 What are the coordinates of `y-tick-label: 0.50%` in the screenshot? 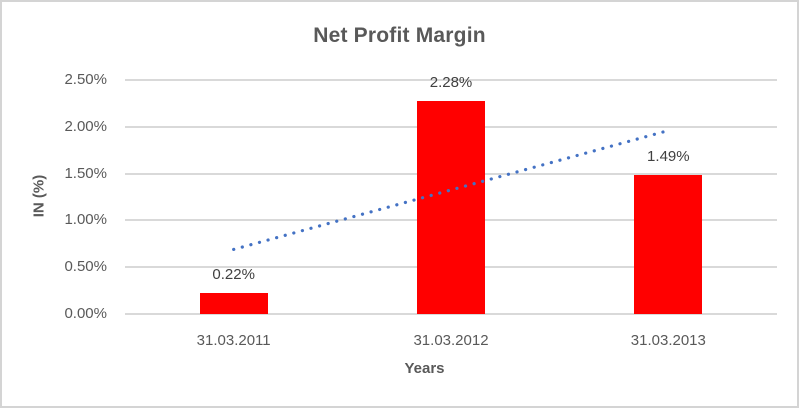 It's located at (85, 267).